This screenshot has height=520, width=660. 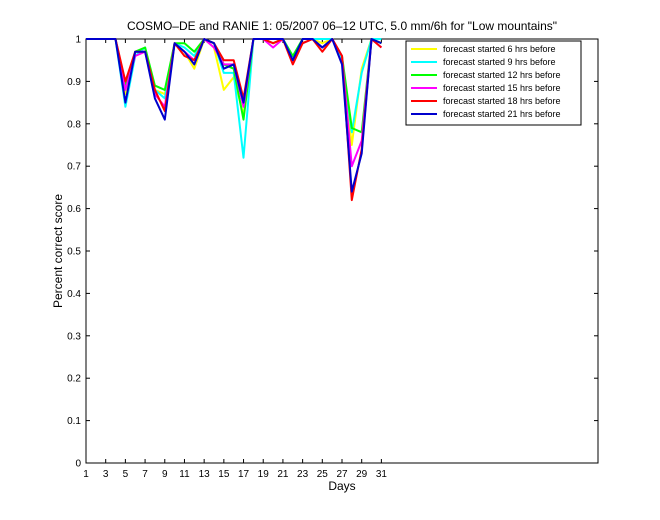 I want to click on x-axis-label: Days, so click(x=341, y=486).